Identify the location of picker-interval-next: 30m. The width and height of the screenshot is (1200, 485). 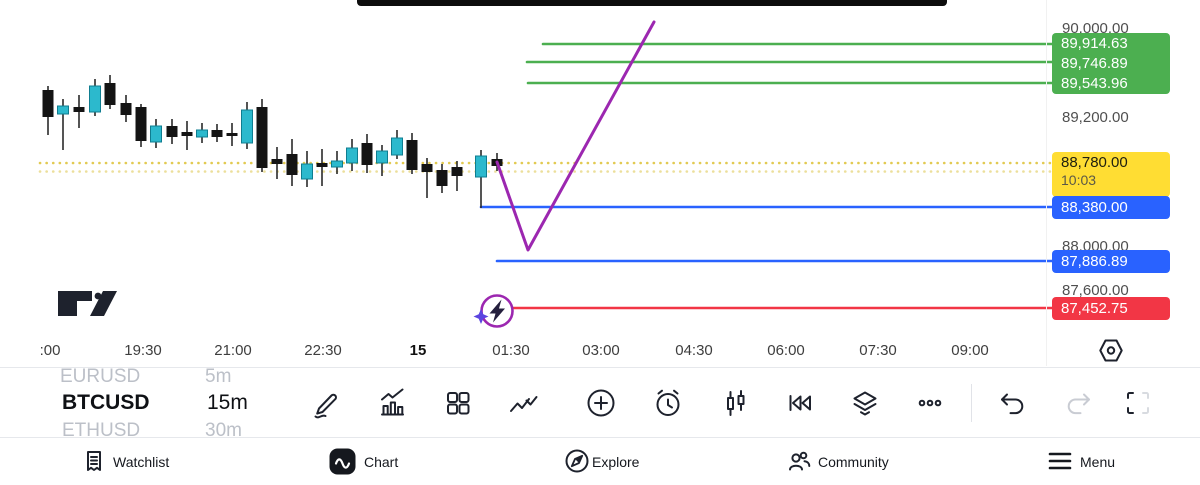
(223, 430).